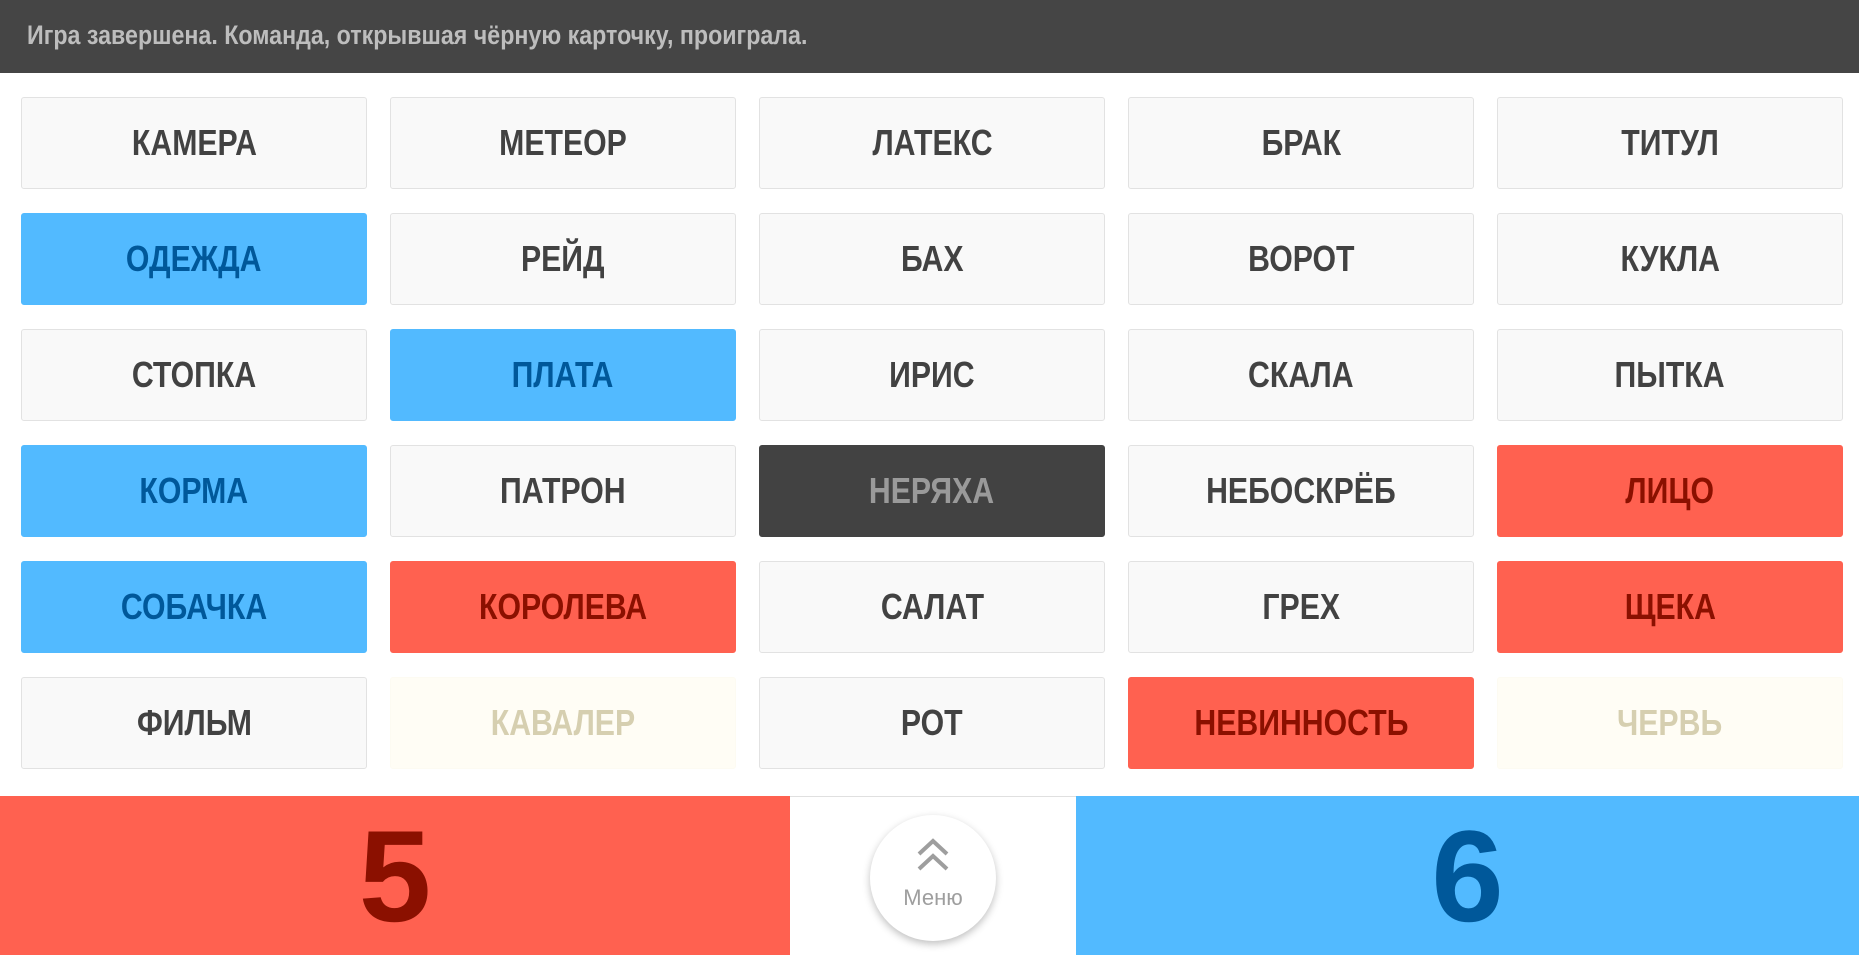  I want to click on word-card: МЕТЕОР, so click(563, 143).